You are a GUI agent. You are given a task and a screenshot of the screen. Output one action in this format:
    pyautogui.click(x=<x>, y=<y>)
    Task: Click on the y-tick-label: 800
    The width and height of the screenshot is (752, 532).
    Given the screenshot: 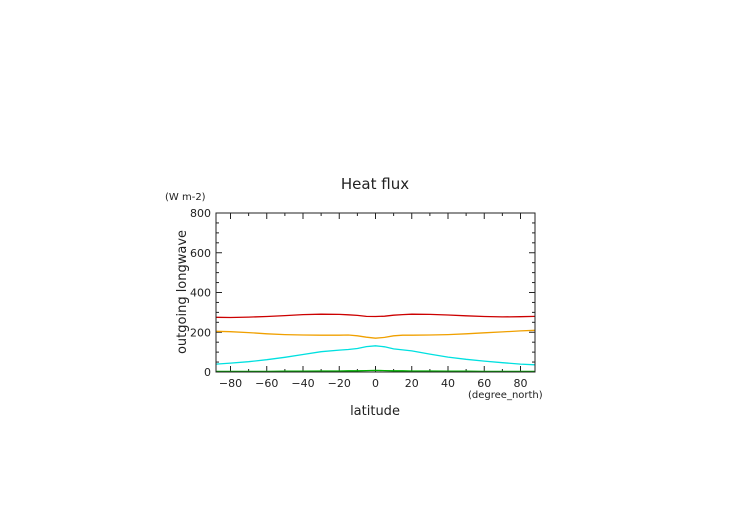 What is the action you would take?
    pyautogui.click(x=200, y=213)
    